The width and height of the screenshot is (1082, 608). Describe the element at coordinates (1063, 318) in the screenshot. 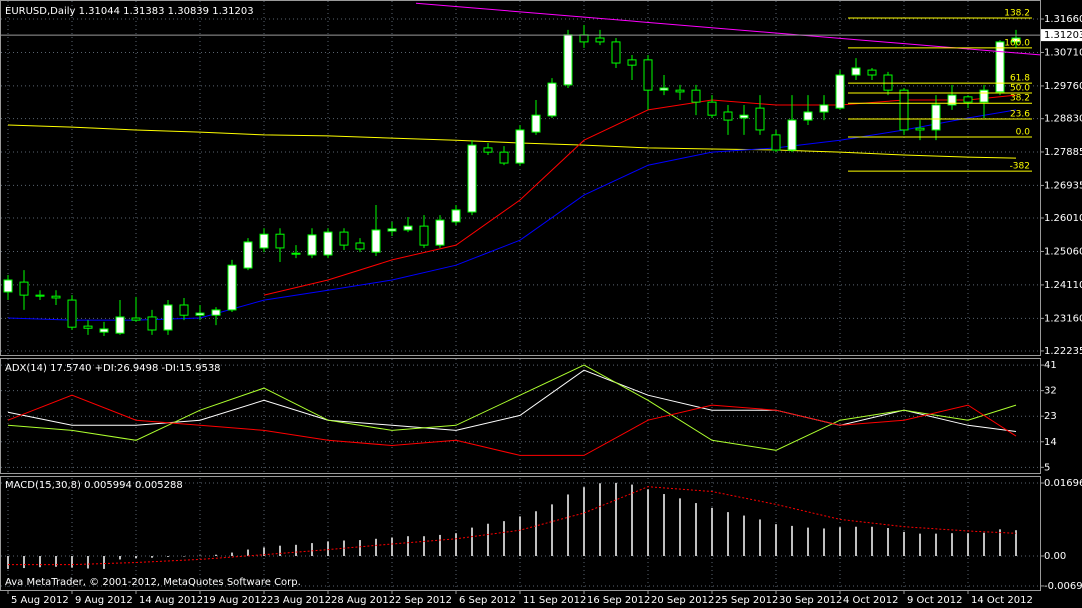

I see `y-tick-label: 1.23160` at that location.